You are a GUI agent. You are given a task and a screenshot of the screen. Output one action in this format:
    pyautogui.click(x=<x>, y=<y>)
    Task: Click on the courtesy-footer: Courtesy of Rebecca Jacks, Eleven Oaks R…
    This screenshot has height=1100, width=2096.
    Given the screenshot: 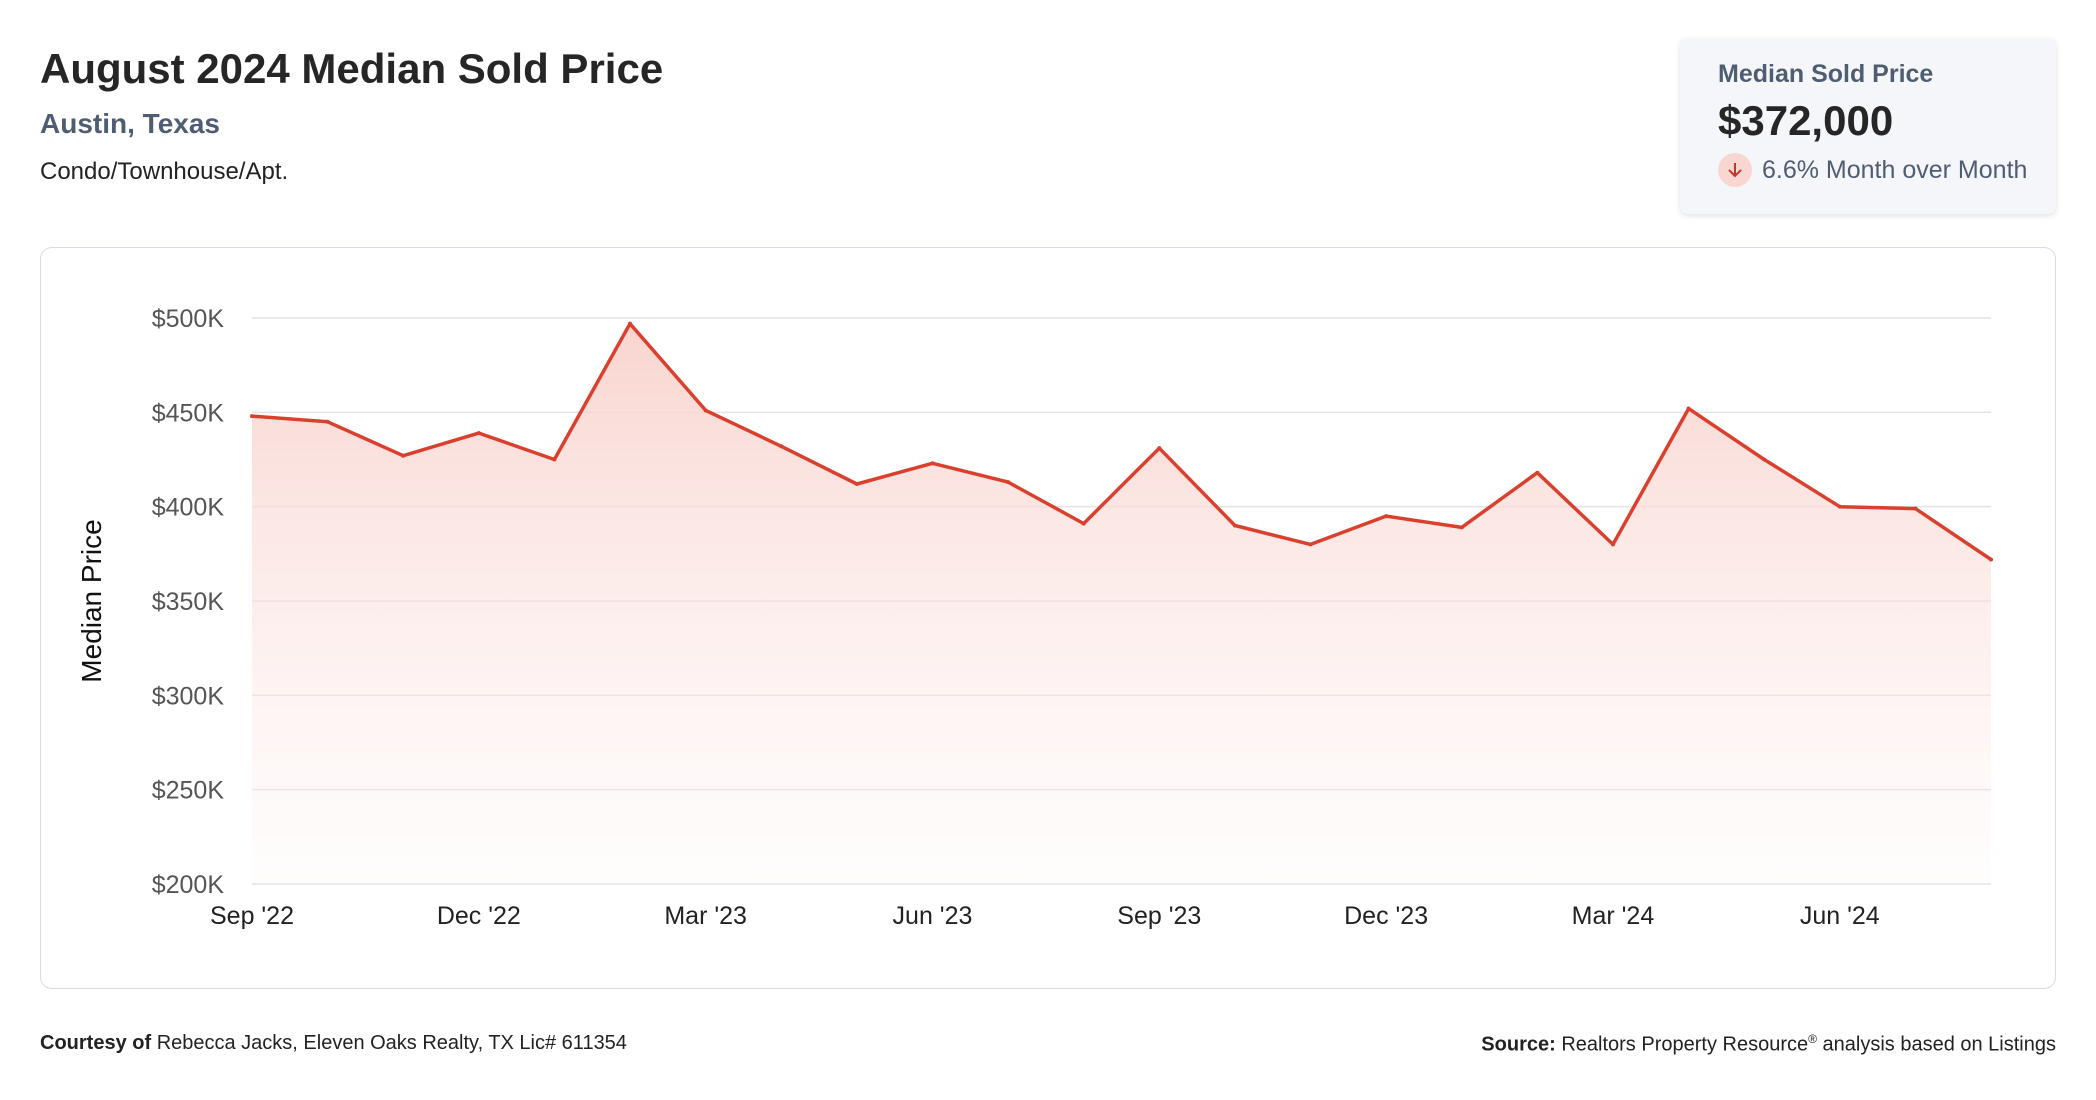 What is the action you would take?
    pyautogui.click(x=333, y=1043)
    